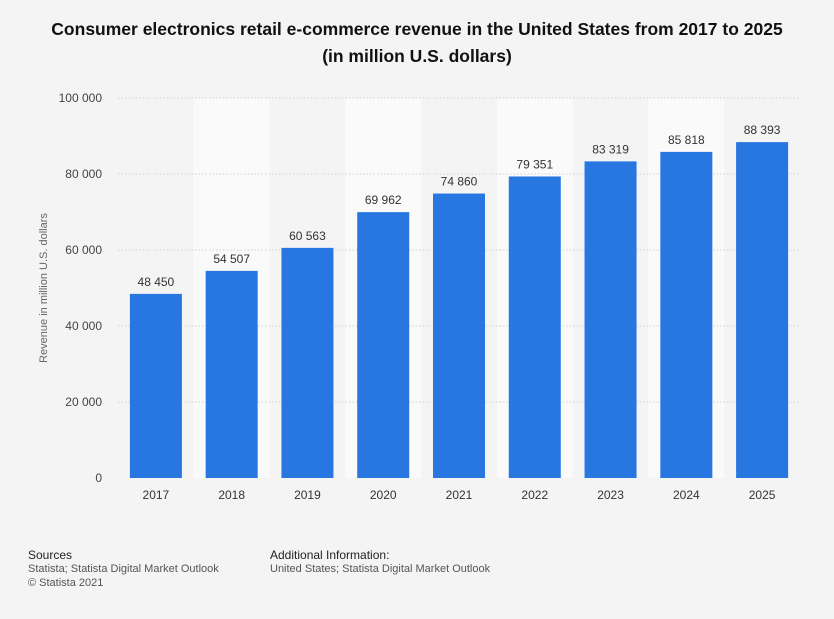 This screenshot has height=619, width=834. Describe the element at coordinates (83, 250) in the screenshot. I see `y-tick-label: 60 000` at that location.